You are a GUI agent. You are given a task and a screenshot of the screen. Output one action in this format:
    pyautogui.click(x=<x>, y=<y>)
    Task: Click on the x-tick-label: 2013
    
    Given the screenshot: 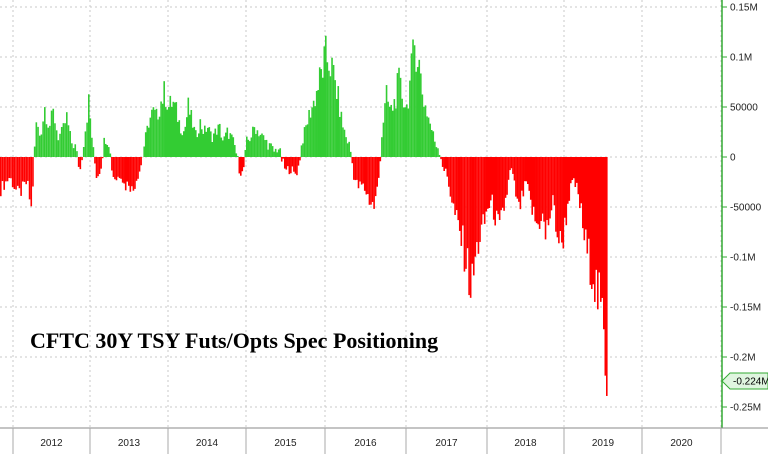 What is the action you would take?
    pyautogui.click(x=129, y=443)
    